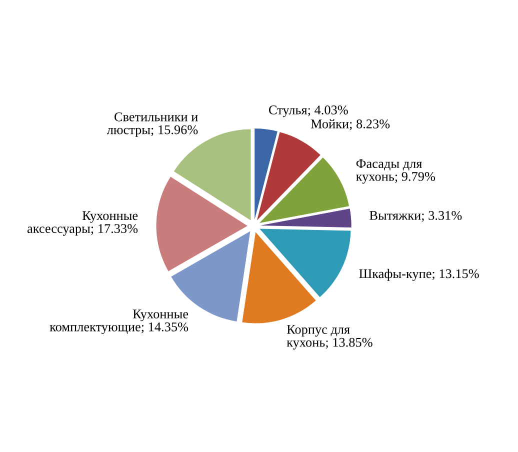 Image resolution: width=518 pixels, height=452 pixels. What do you see at coordinates (350, 124) in the screenshot?
I see `slice-label: Мойки; 8.23%` at bounding box center [350, 124].